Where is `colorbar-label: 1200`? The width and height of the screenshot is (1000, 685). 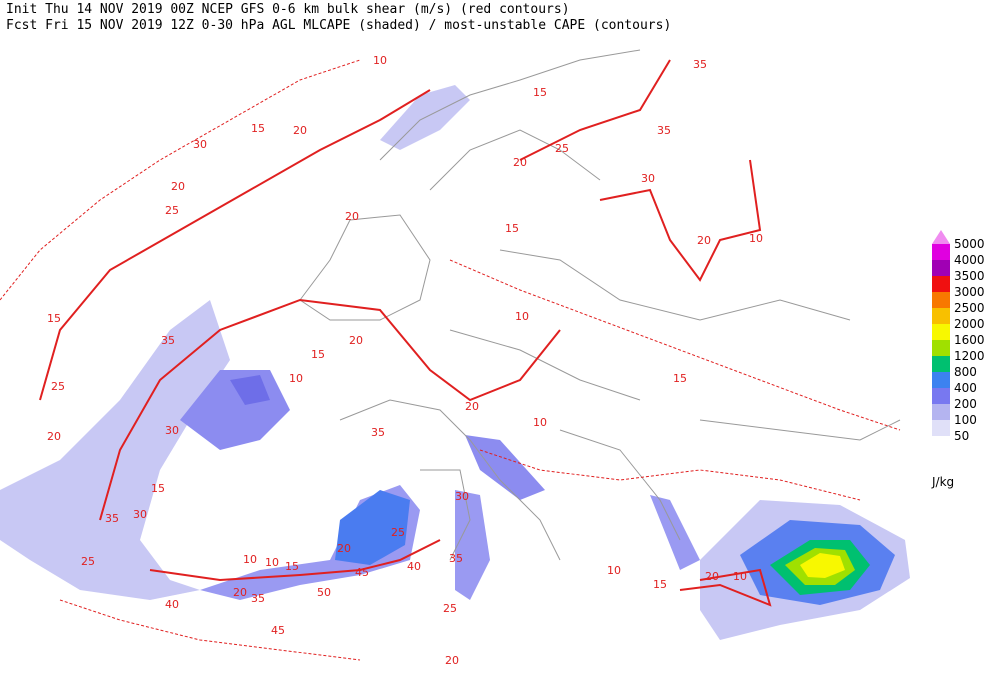
colorbar-label: 1200 is located at coordinates (969, 356).